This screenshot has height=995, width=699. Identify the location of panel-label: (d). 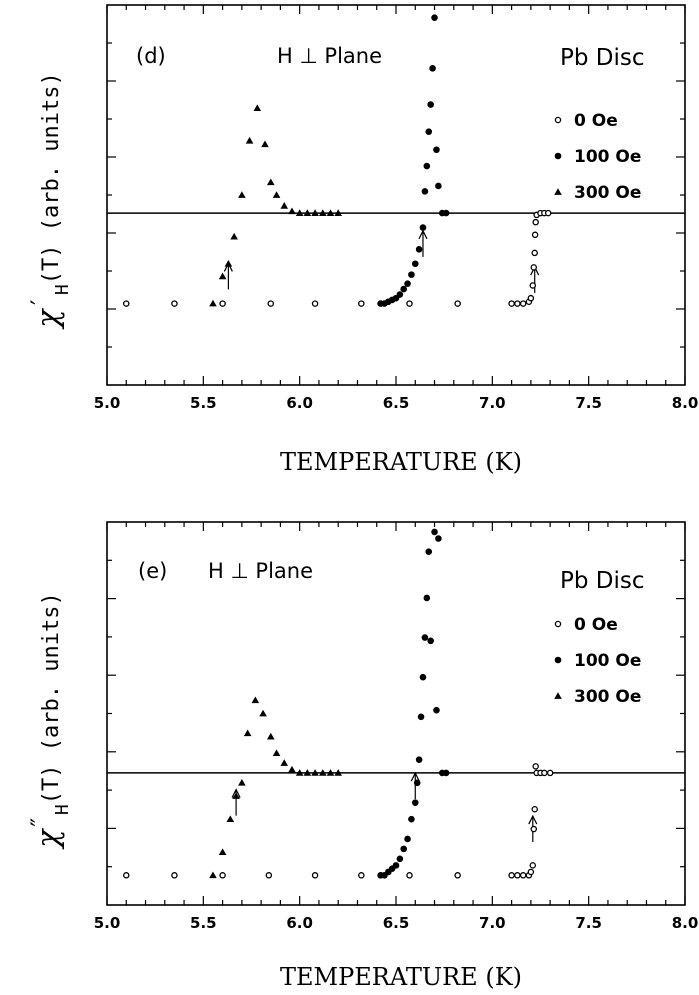
(151, 56).